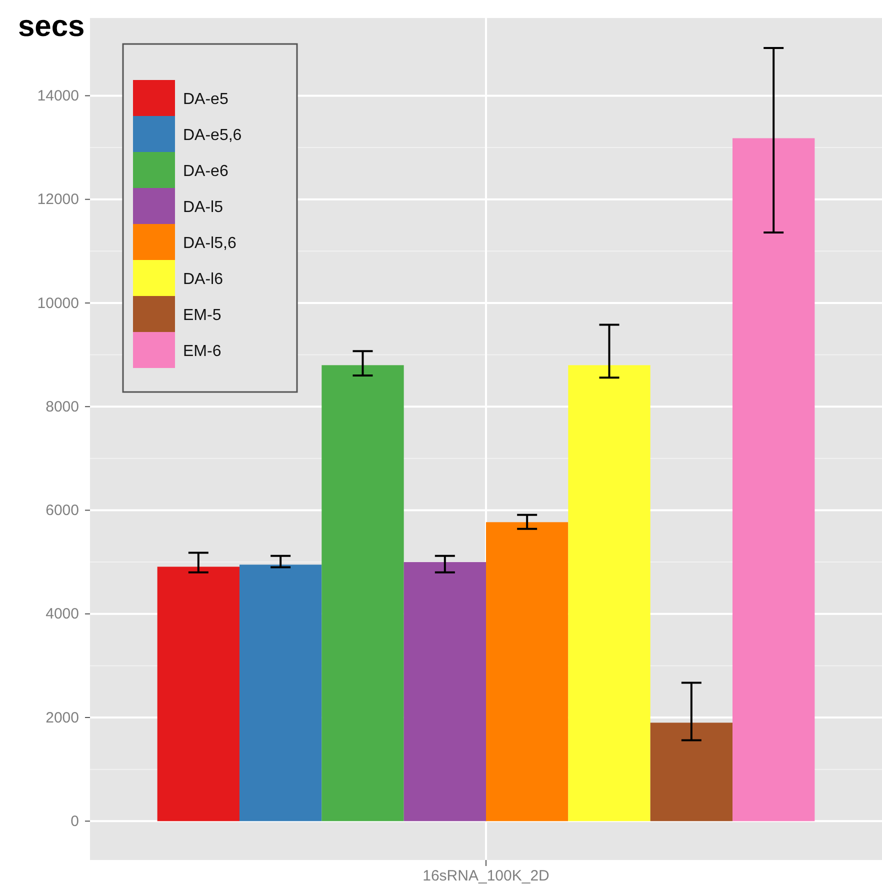 This screenshot has height=895, width=882. What do you see at coordinates (212, 135) in the screenshot?
I see `legend-label: DA-e5,6` at bounding box center [212, 135].